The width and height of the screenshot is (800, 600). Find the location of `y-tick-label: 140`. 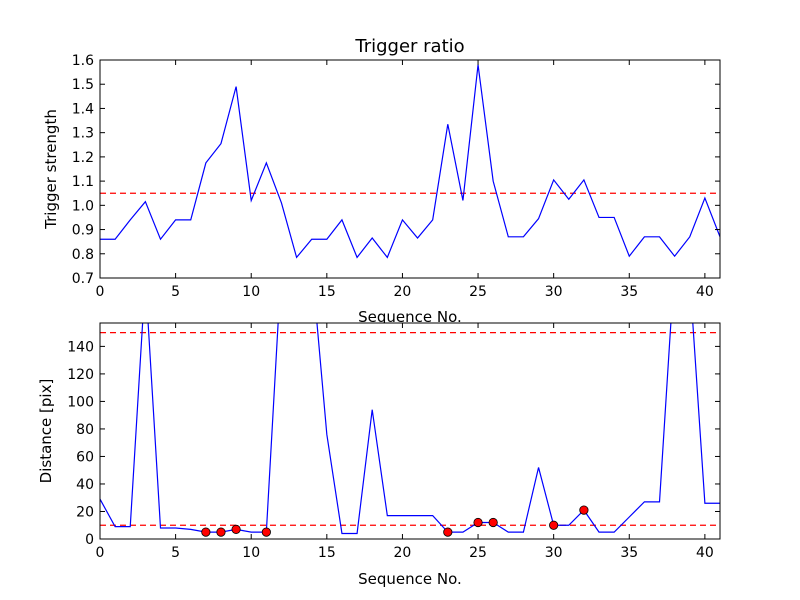

y-tick-label: 140 is located at coordinates (80, 347).